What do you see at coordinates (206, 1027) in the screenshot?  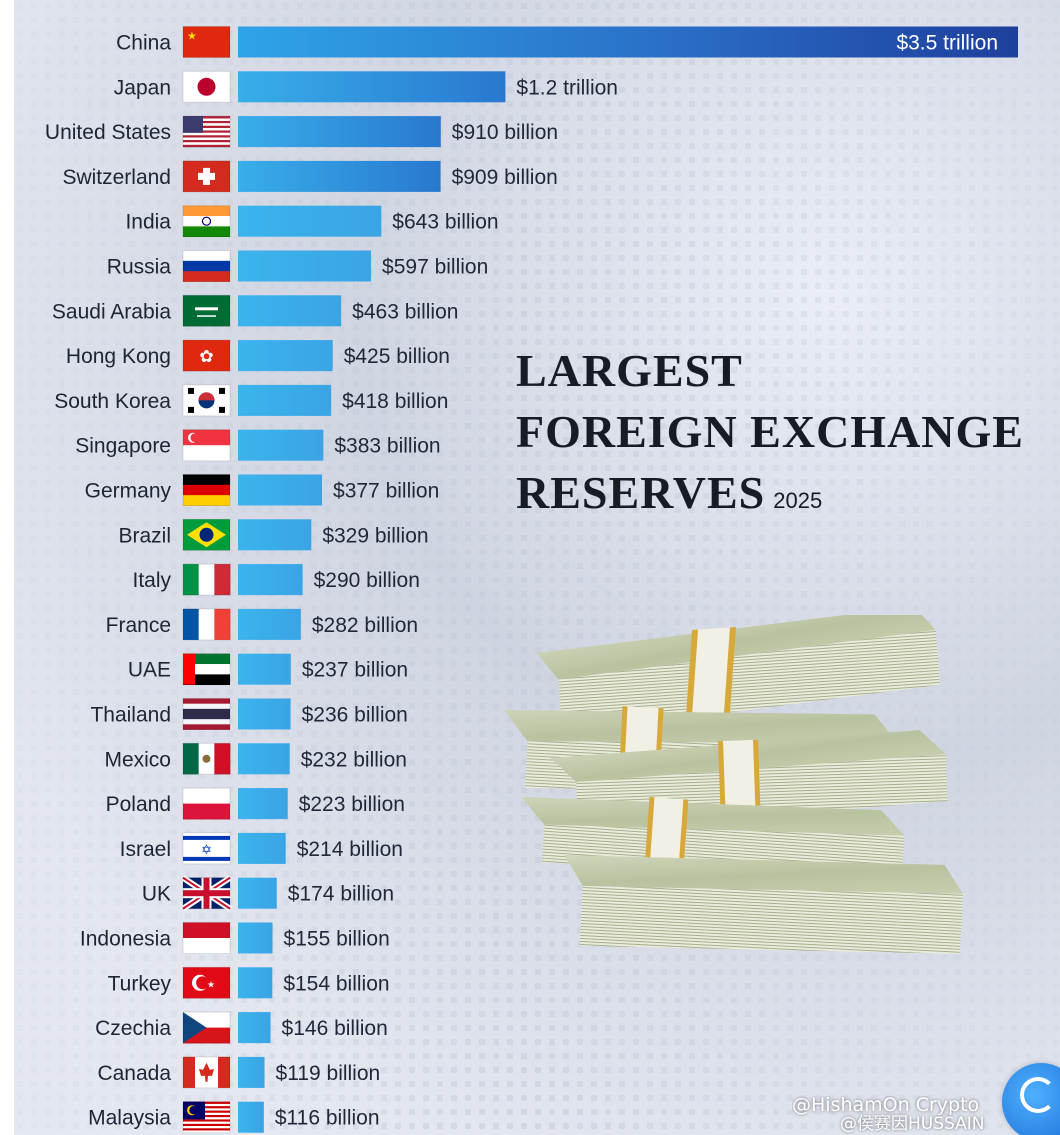 I see `flag-czechia-icon` at bounding box center [206, 1027].